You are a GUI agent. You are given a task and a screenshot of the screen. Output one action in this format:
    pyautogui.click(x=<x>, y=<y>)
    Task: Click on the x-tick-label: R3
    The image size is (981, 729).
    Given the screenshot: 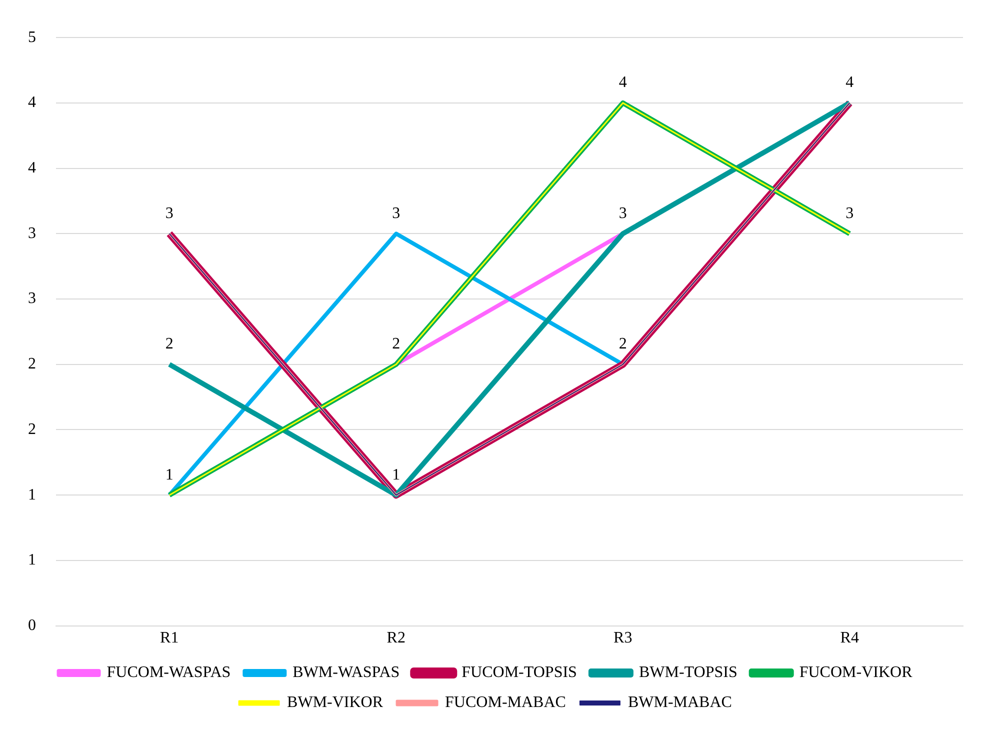 What is the action you would take?
    pyautogui.click(x=623, y=638)
    